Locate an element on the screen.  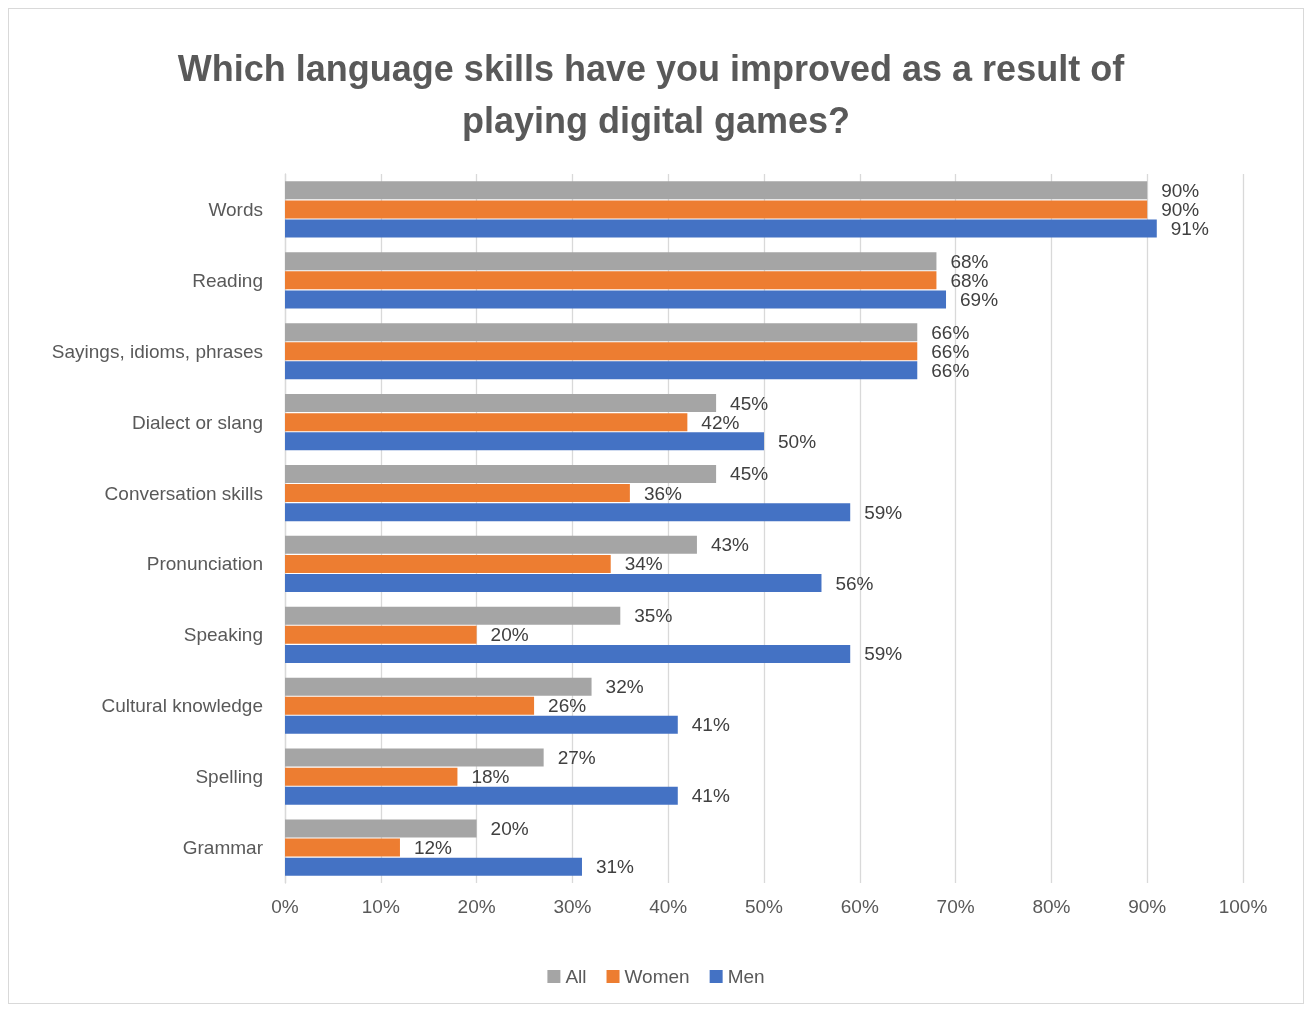
y-tick-label: Sayings, idioms, phrases is located at coordinates (157, 351).